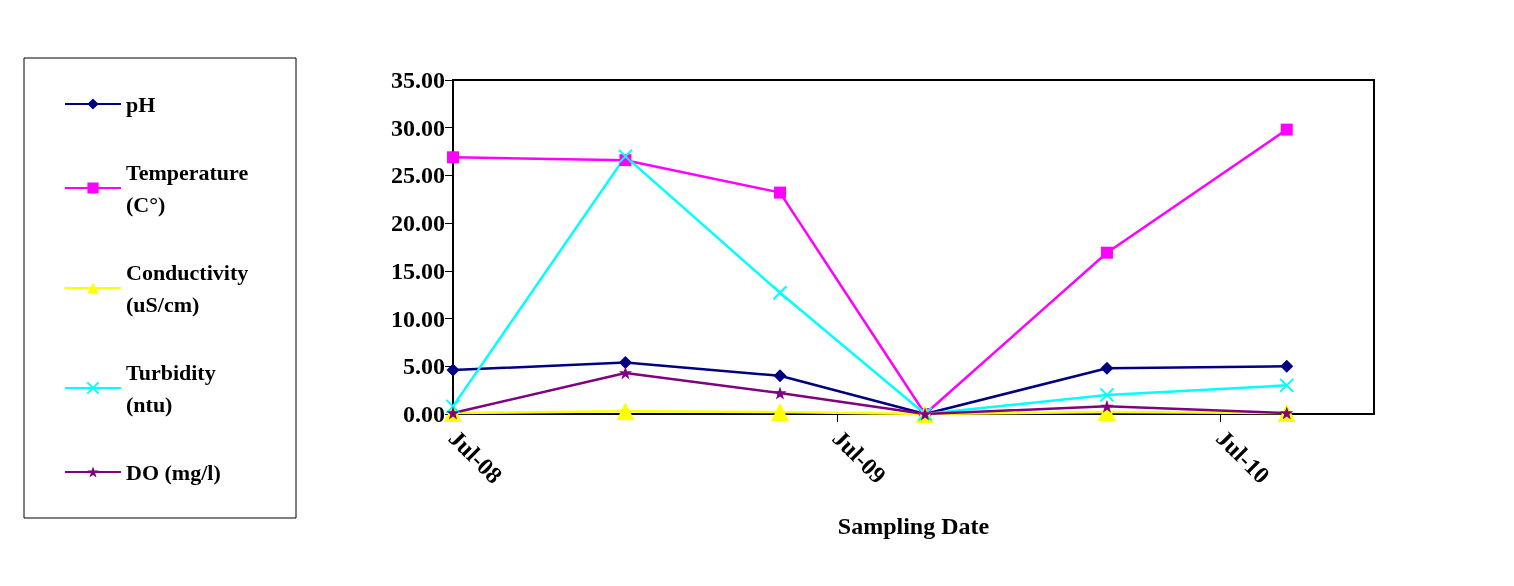  What do you see at coordinates (418, 127) in the screenshot?
I see `y-tick-label: 30.00` at bounding box center [418, 127].